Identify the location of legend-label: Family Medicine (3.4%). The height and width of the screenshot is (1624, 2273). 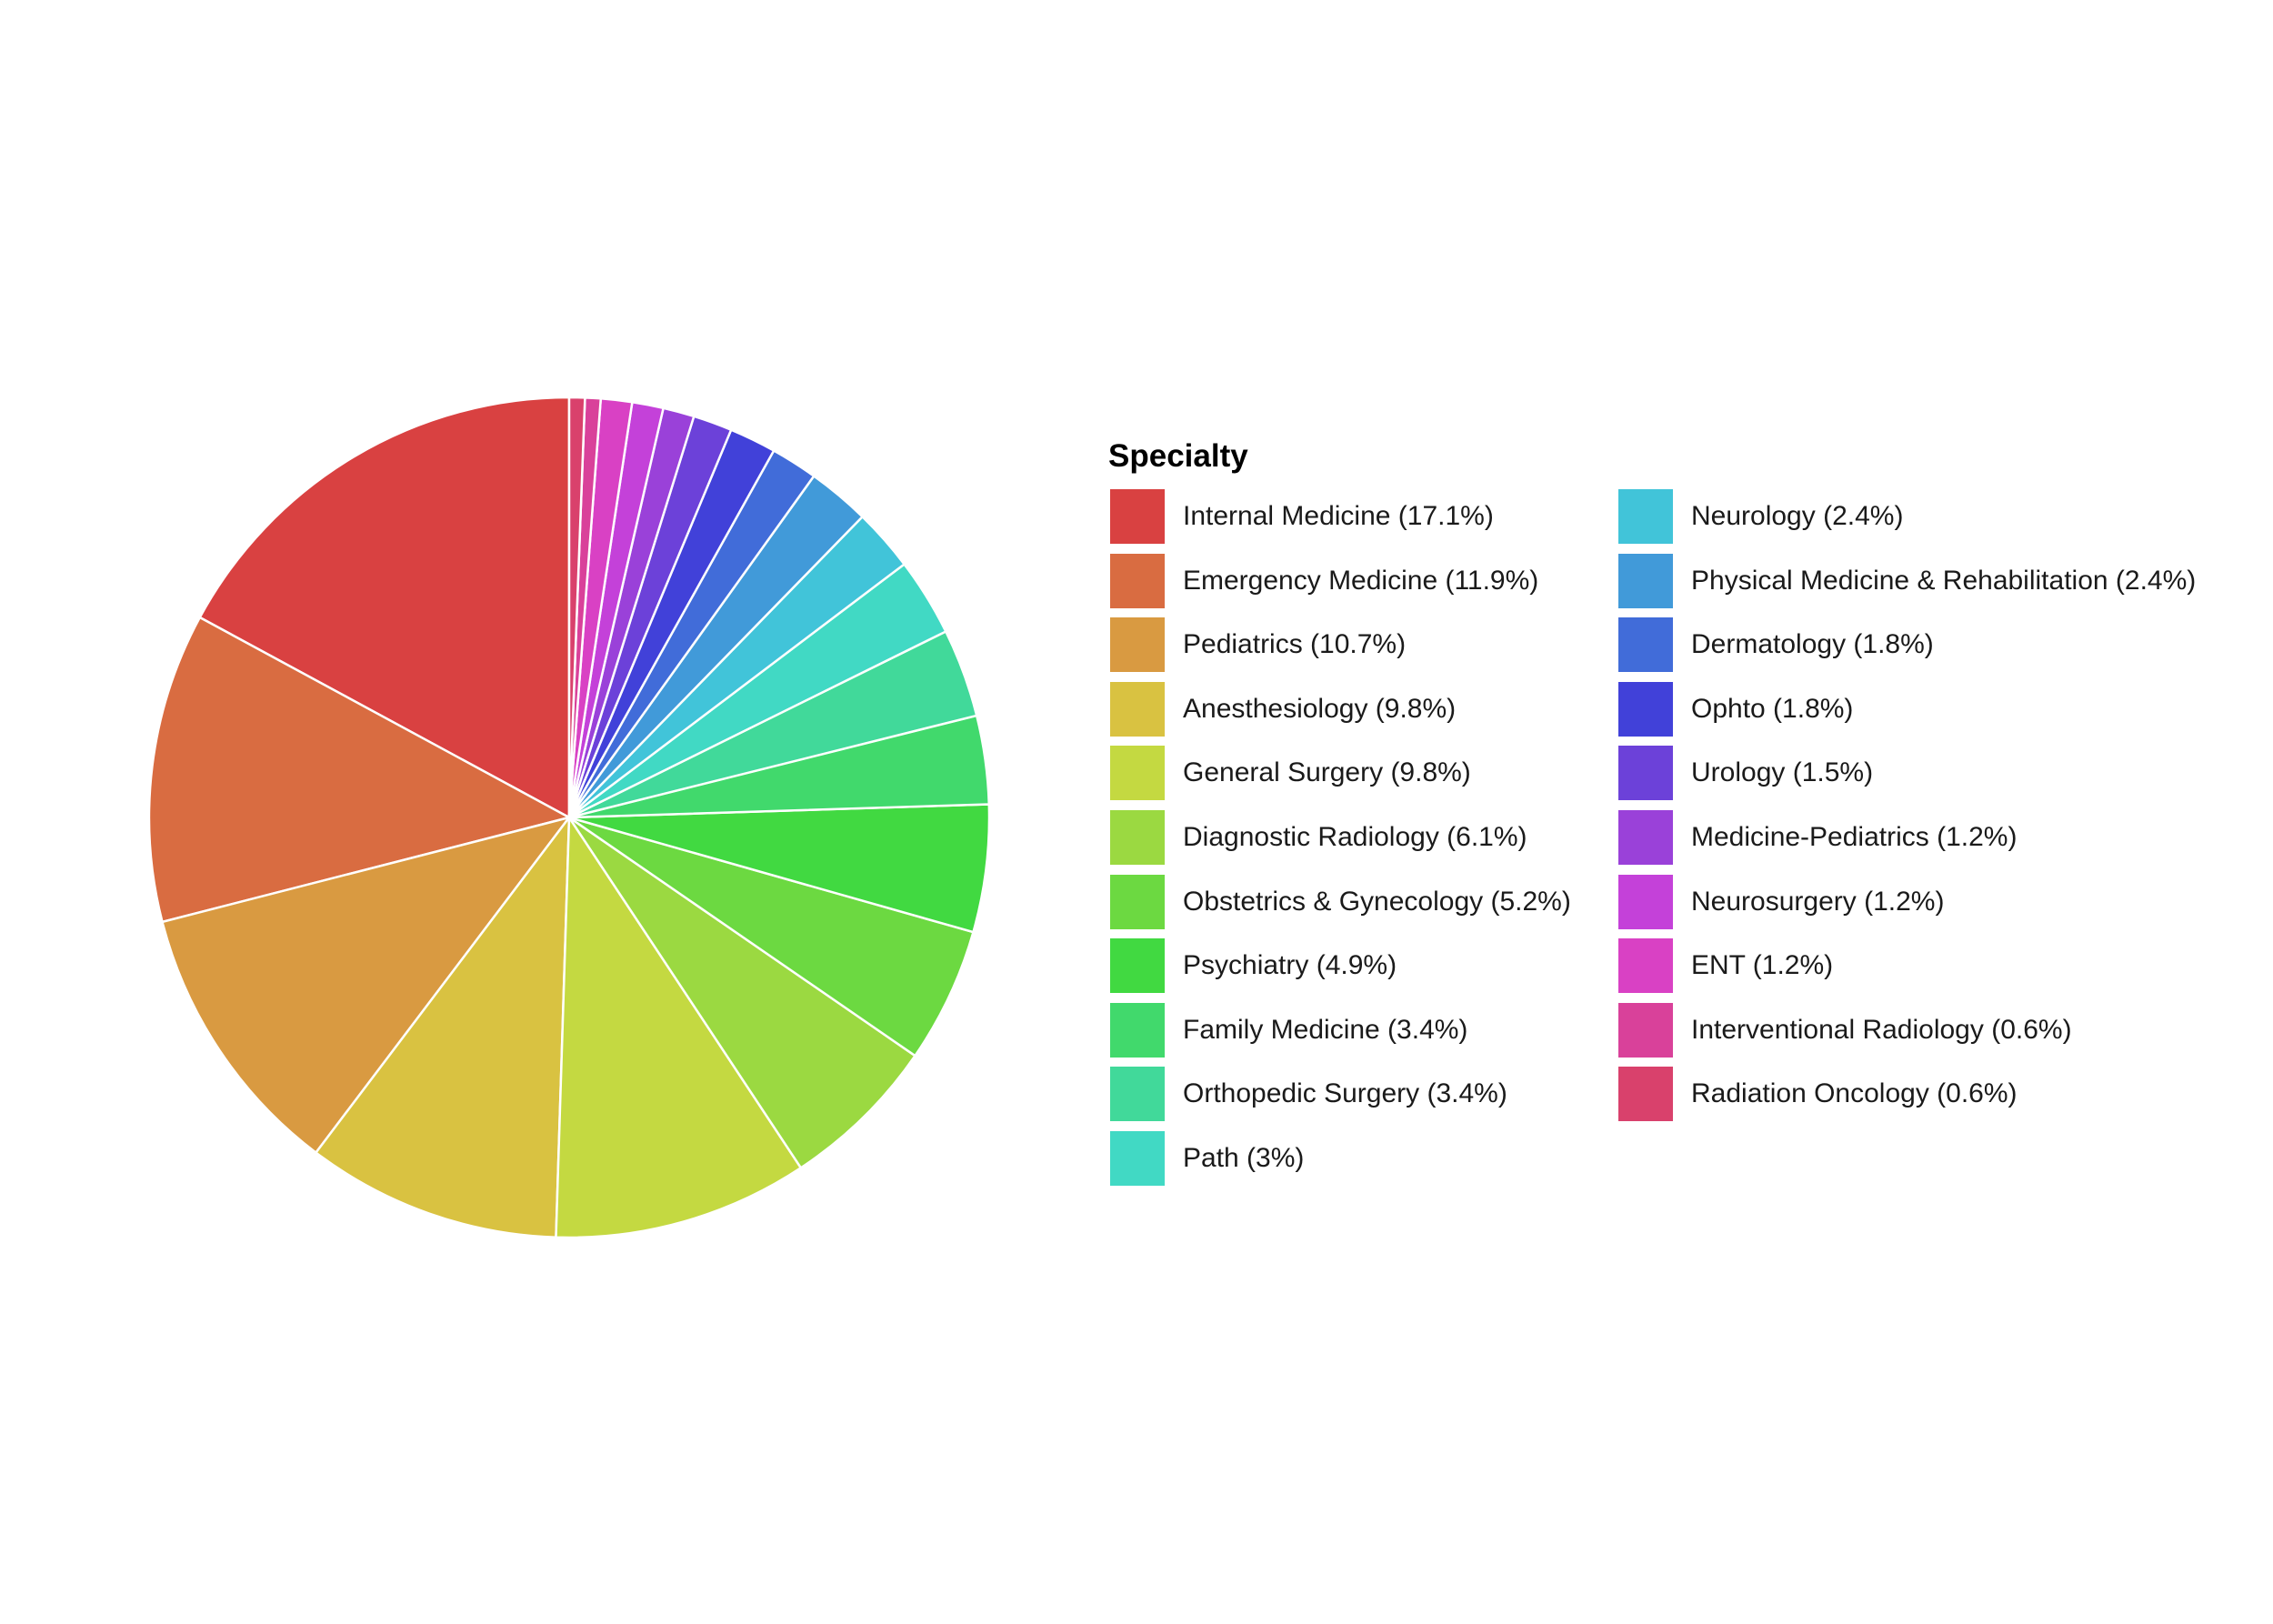
(1325, 1029).